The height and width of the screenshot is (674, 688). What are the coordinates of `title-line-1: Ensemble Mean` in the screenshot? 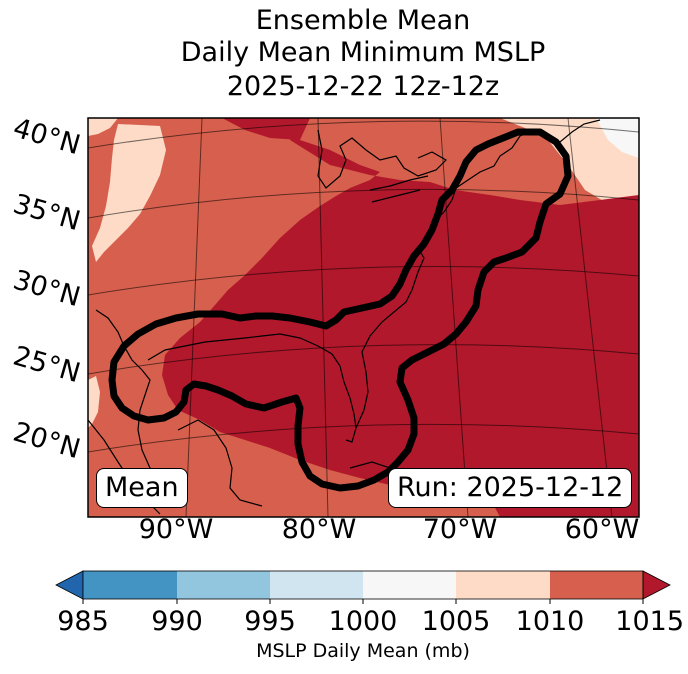 It's located at (363, 20).